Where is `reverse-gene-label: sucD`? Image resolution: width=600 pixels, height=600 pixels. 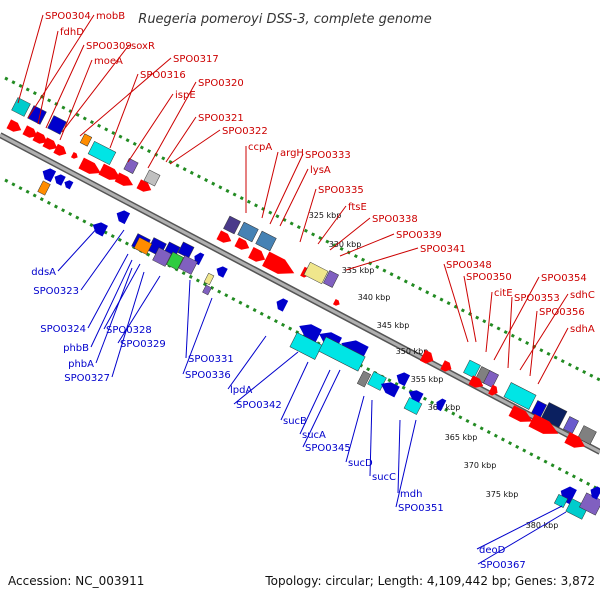
reverse-gene-label: sucD is located at coordinates (360, 463).